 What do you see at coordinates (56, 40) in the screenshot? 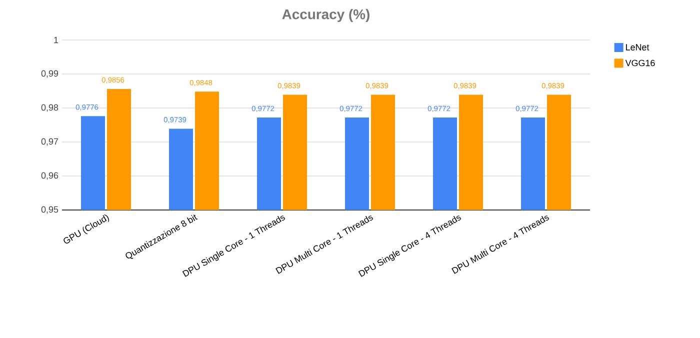
I see `y-tick-label: 1` at bounding box center [56, 40].